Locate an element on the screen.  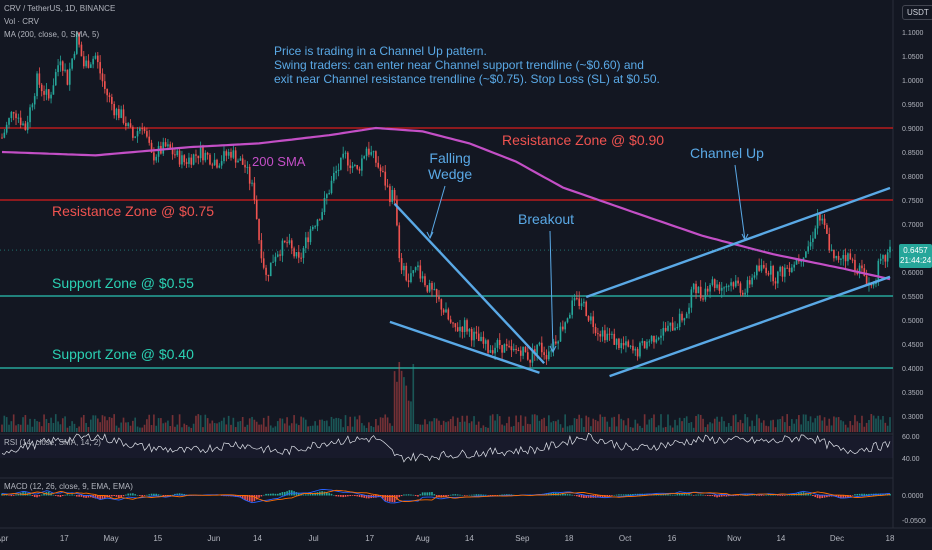
annotation-arrowhead is located at coordinates (745, 237).